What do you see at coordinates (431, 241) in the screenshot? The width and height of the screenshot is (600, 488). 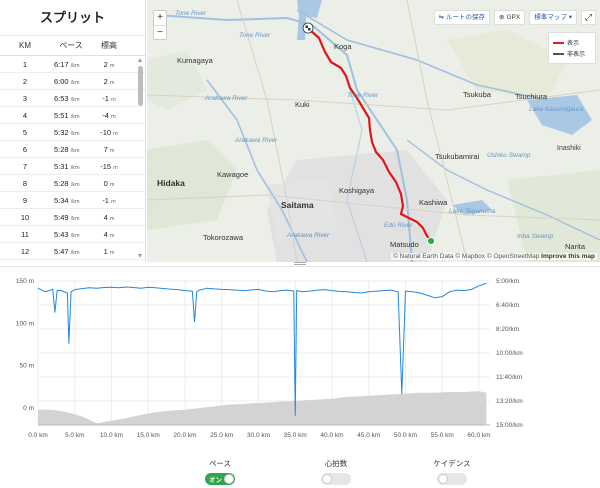 I see `end-marker-icon` at bounding box center [431, 241].